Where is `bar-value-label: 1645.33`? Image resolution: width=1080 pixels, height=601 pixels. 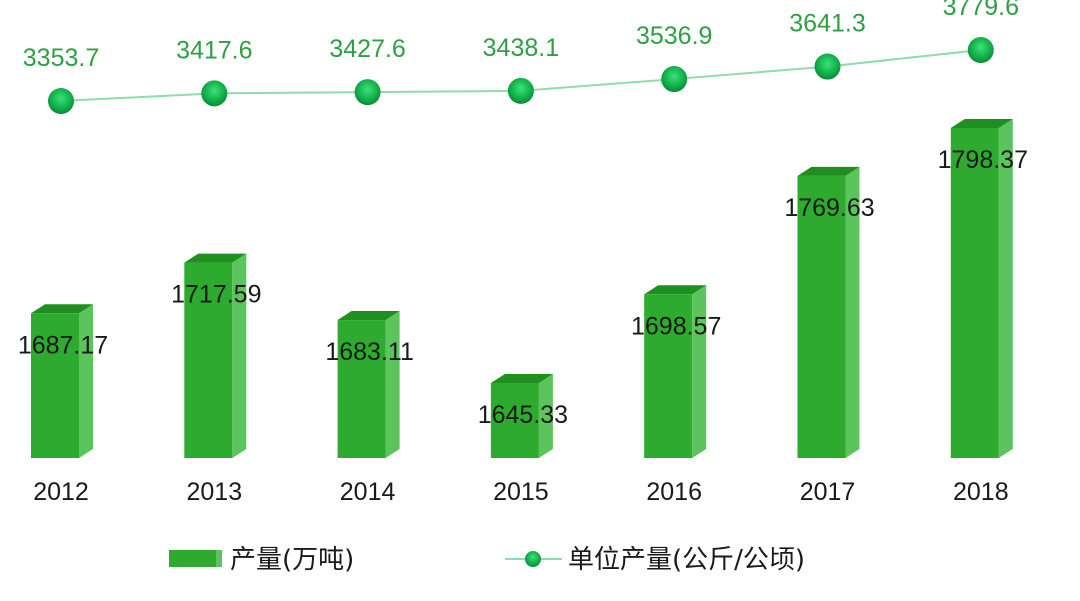
bar-value-label: 1645.33 is located at coordinates (523, 415).